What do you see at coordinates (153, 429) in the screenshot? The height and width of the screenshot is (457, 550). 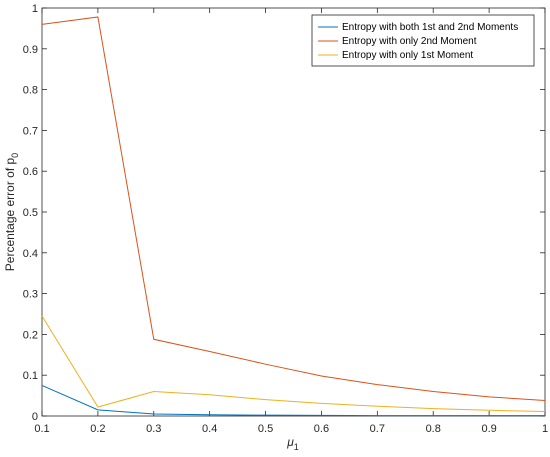 I see `x-tick-label: 0.3` at bounding box center [153, 429].